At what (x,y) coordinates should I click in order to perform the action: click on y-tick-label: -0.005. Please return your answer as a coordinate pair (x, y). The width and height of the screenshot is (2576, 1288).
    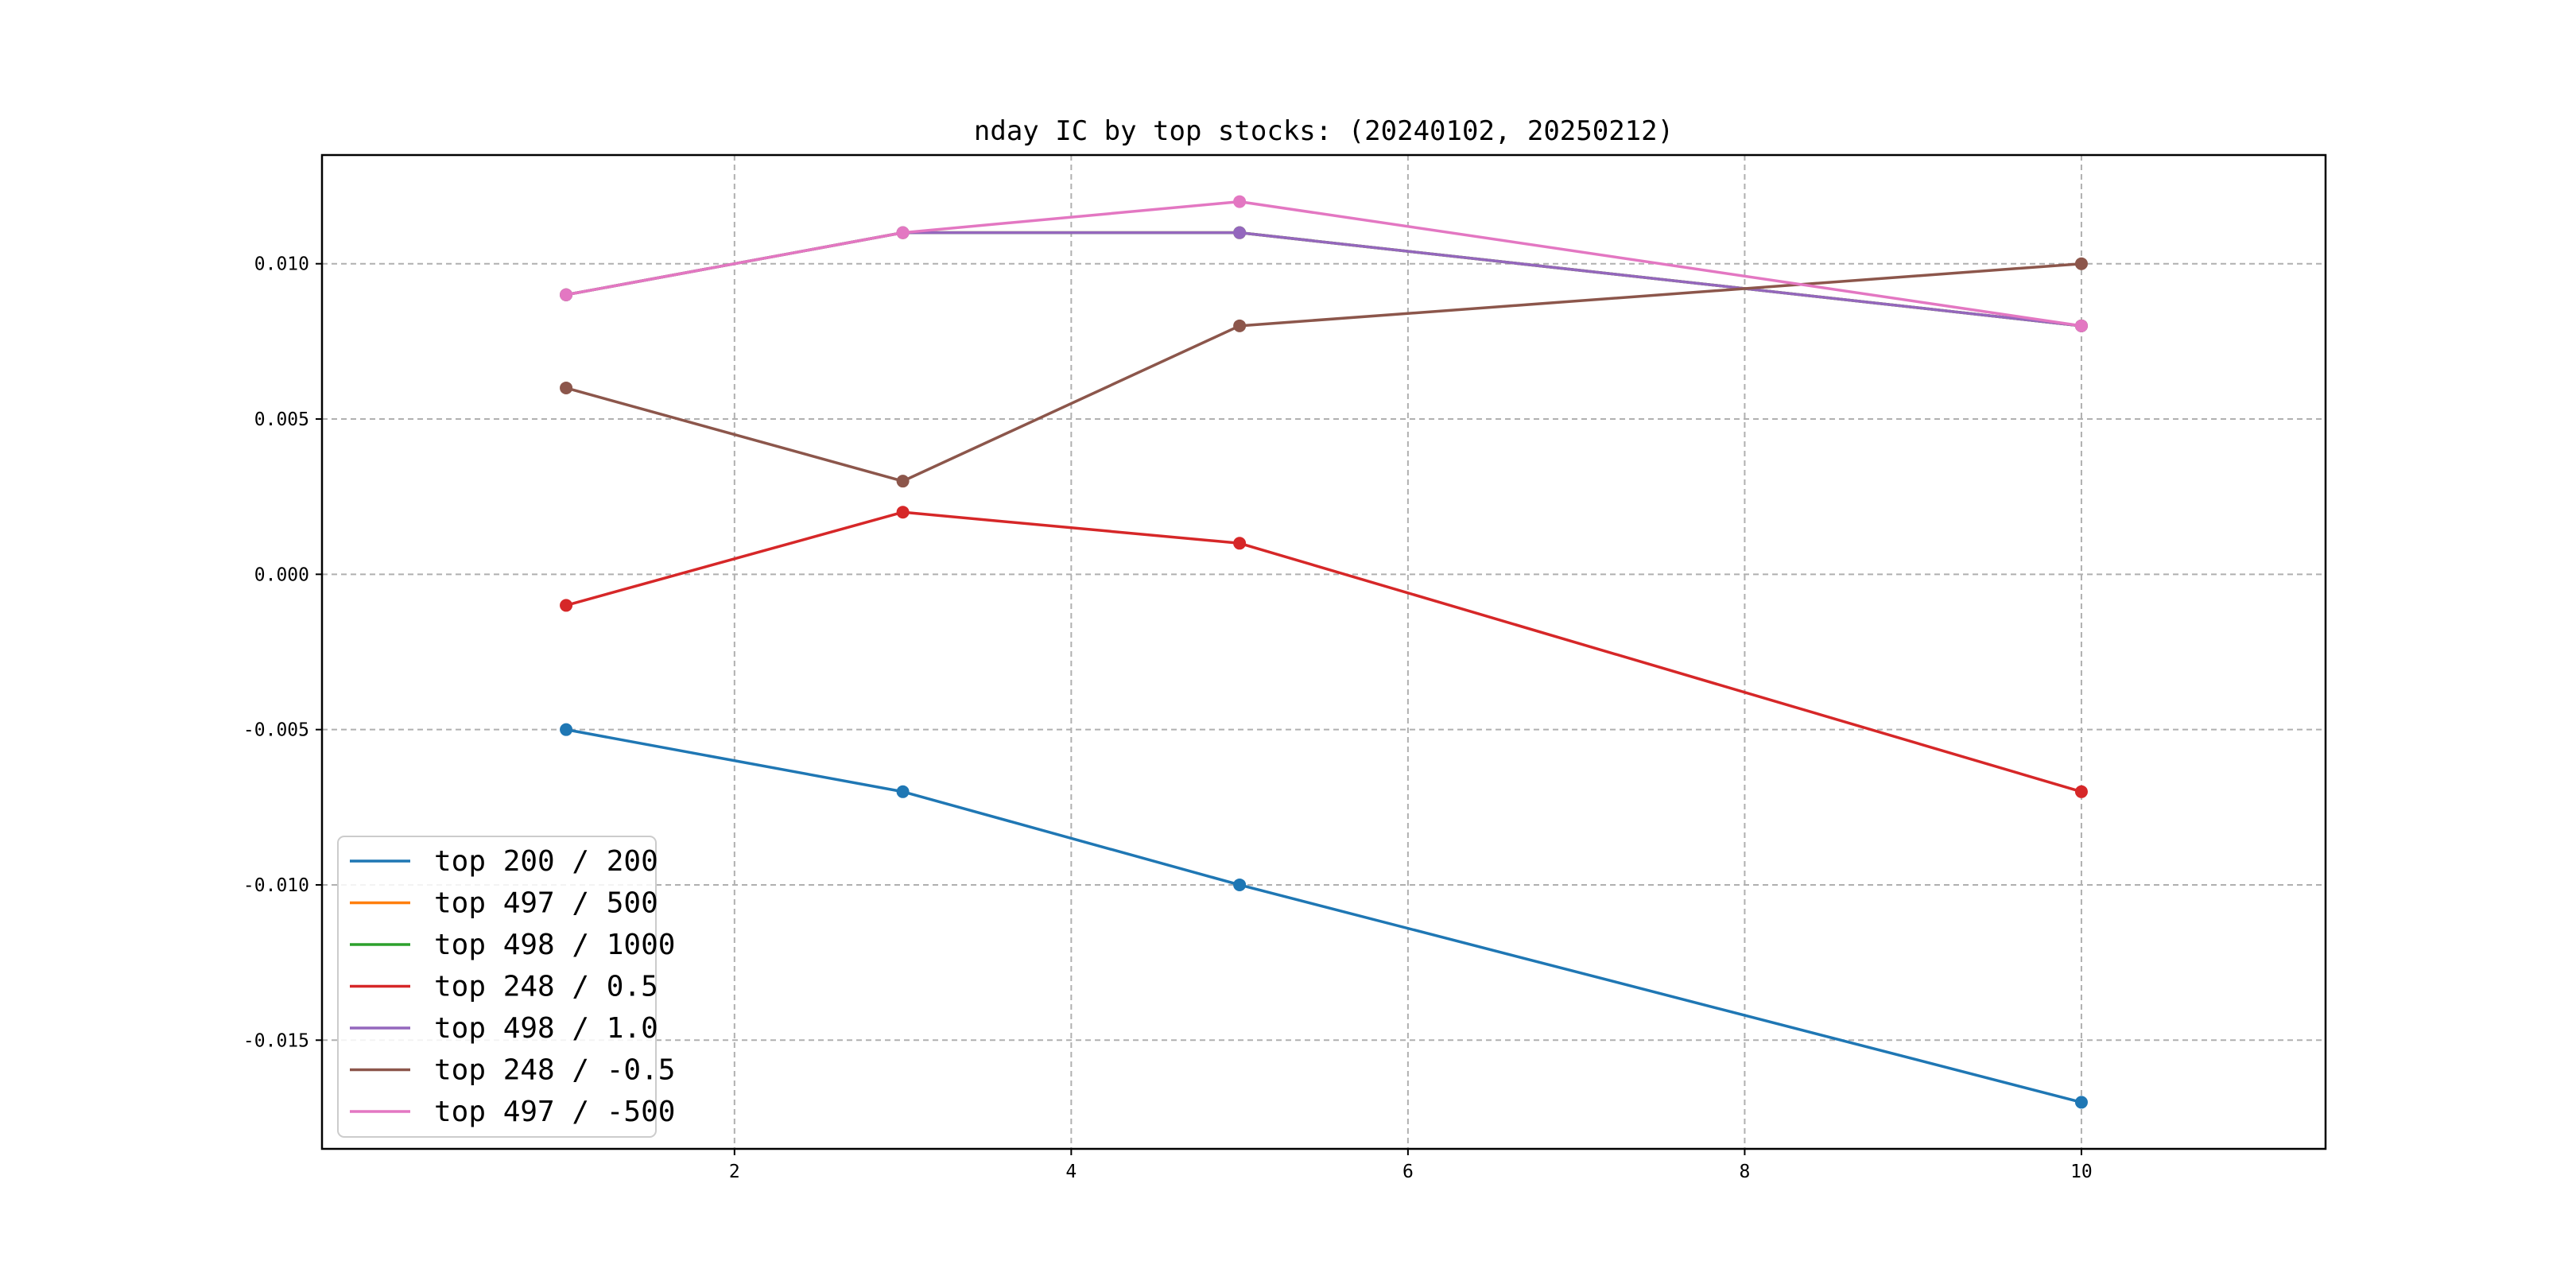
    Looking at the image, I should click on (276, 730).